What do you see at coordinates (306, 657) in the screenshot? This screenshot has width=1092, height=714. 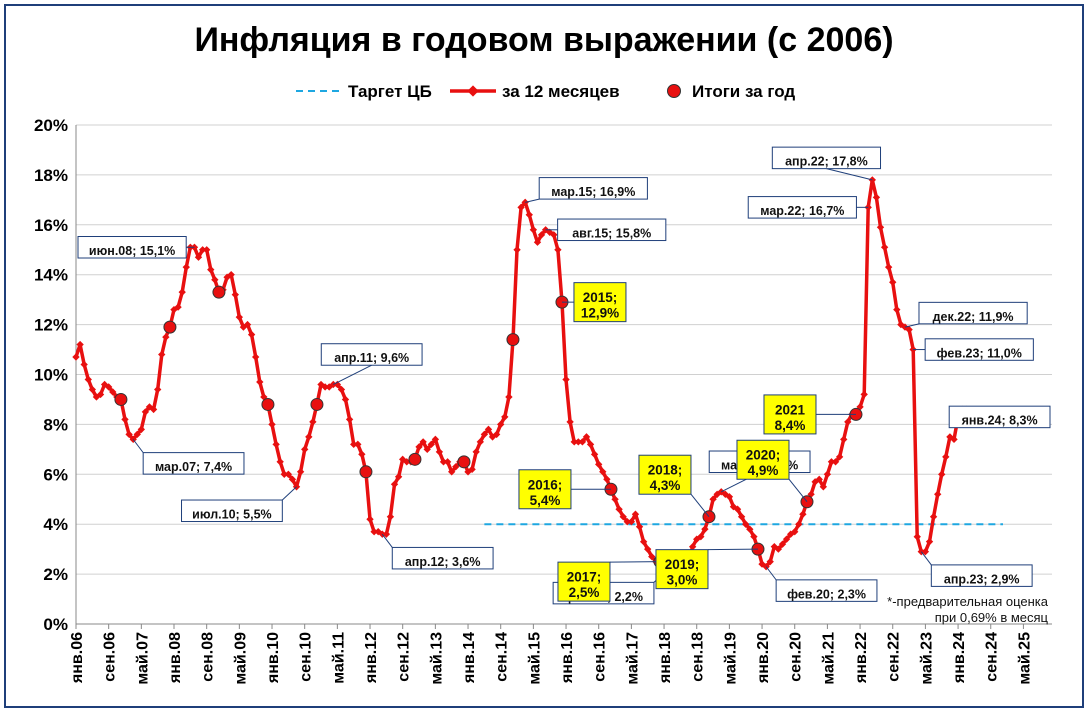 I see `x-tick-label: сен.10` at bounding box center [306, 657].